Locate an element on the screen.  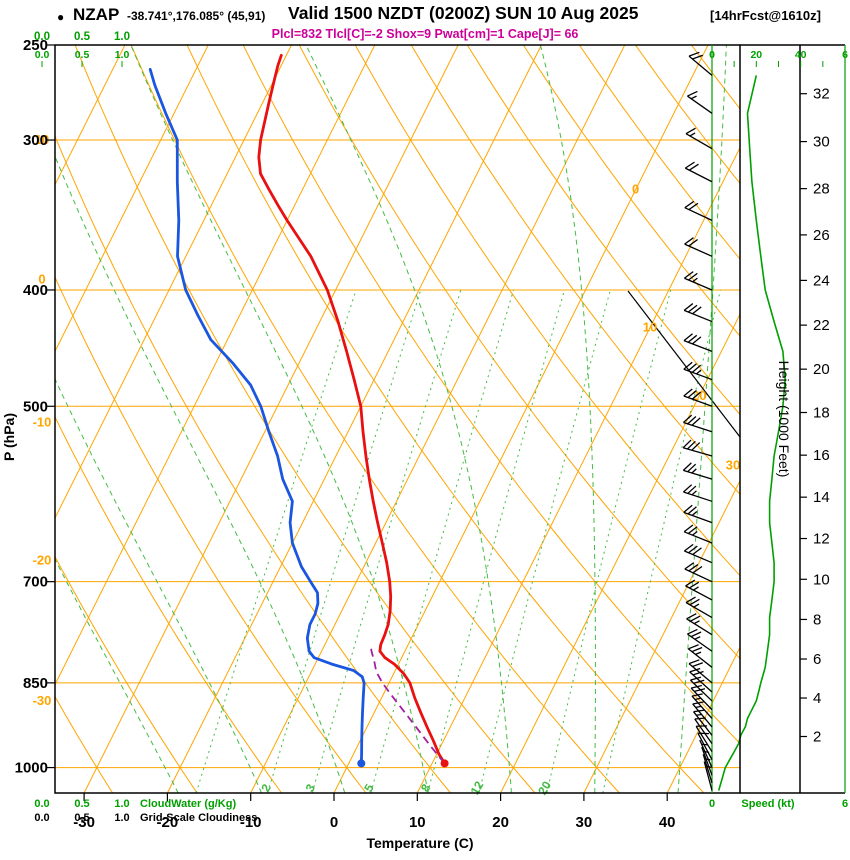
height-tick-label: 20 is located at coordinates (821, 369).